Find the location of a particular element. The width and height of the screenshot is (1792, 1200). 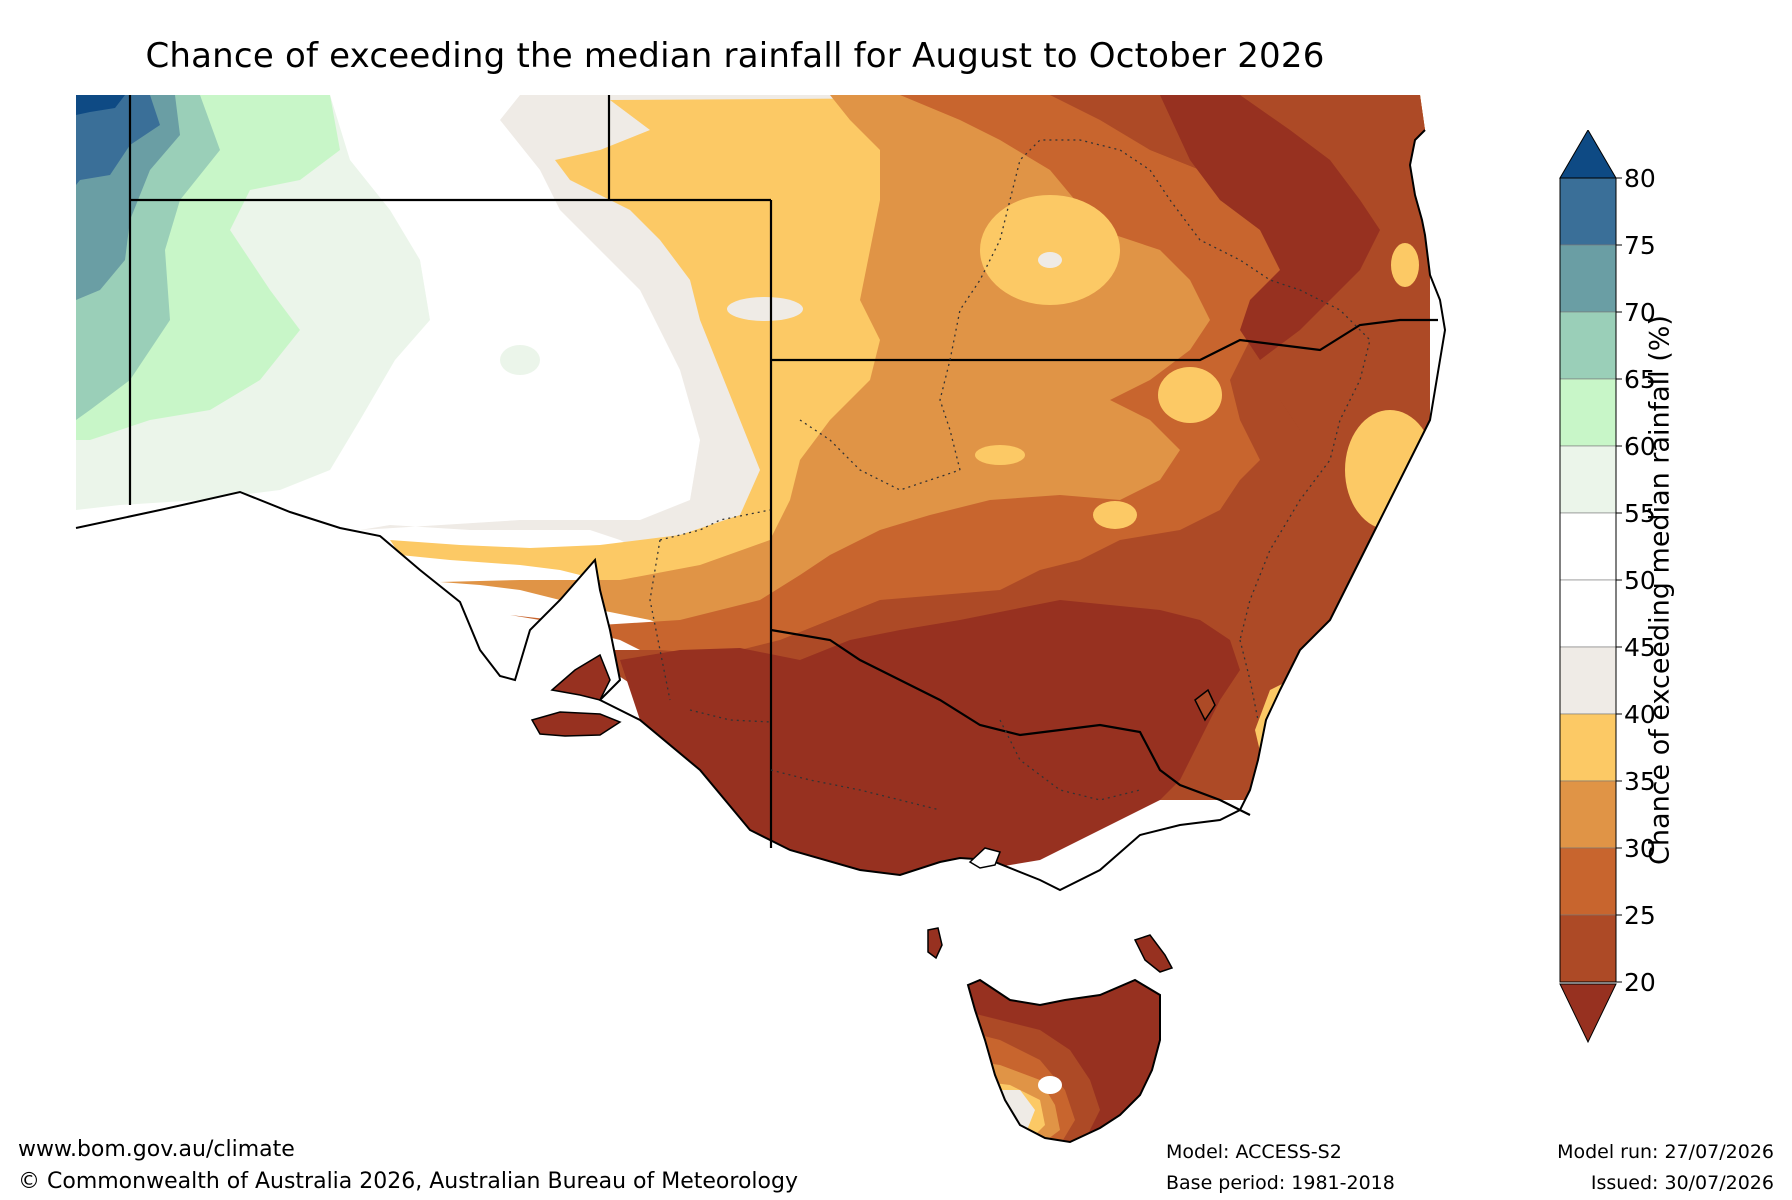

colorbar-tick-label: 70 is located at coordinates (1640, 312).